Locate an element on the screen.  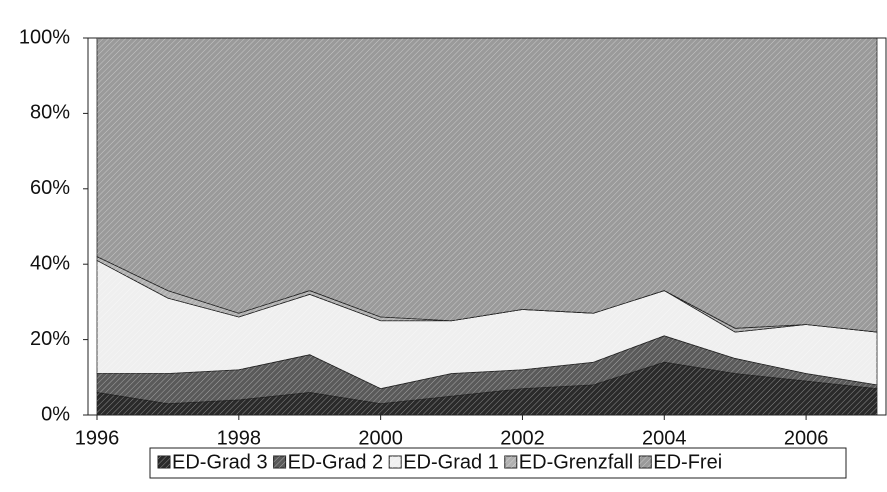
y-tick-label: 40% is located at coordinates (50, 263).